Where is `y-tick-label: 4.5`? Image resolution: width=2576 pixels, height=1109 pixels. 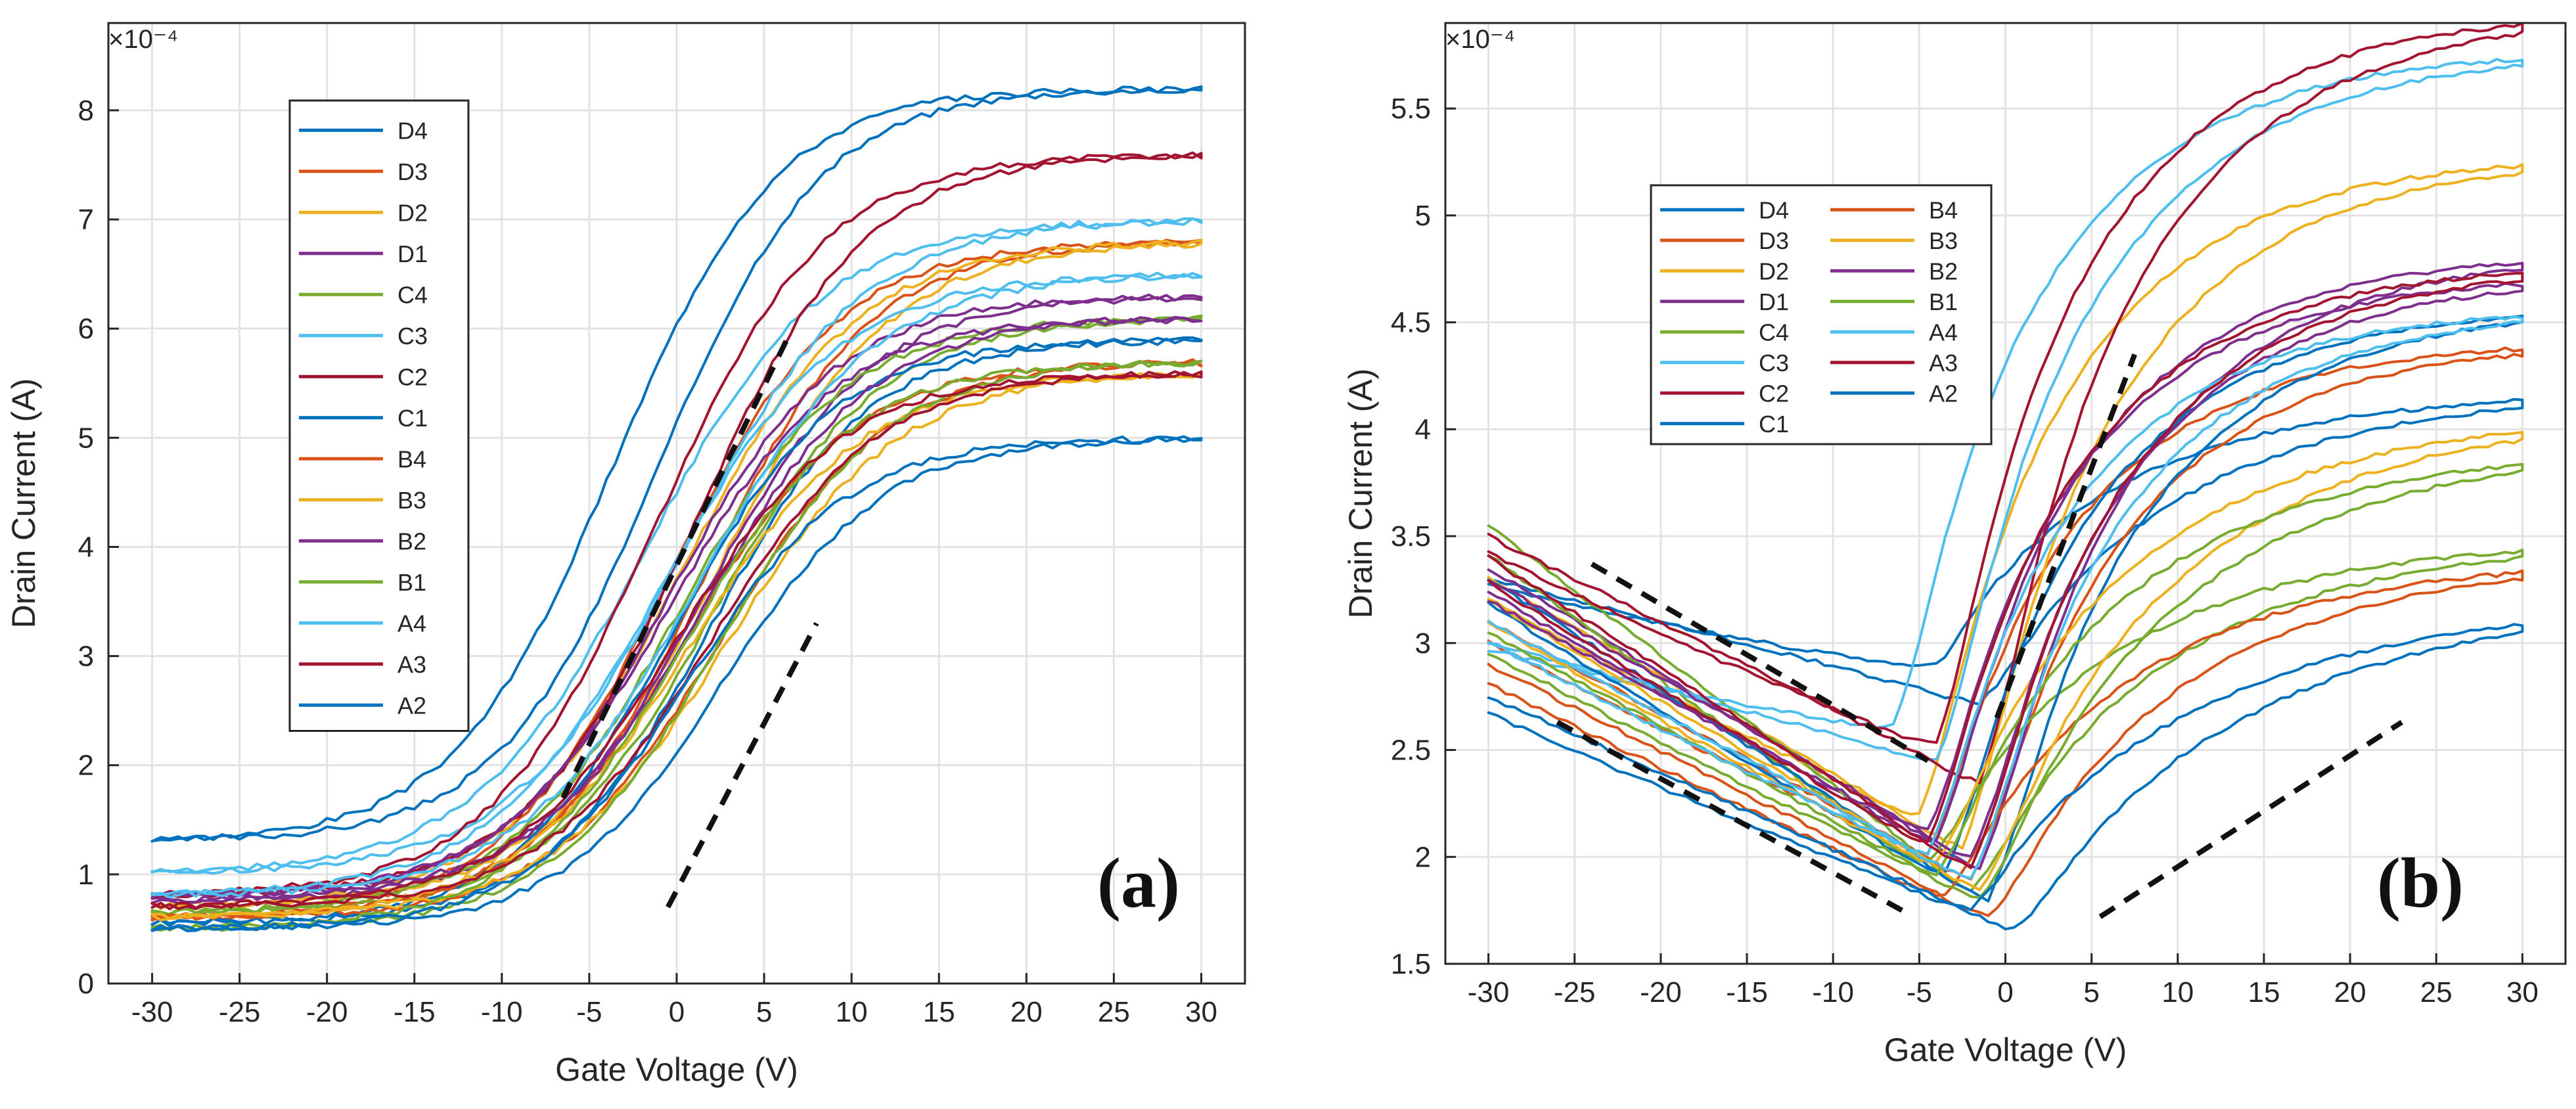 y-tick-label: 4.5 is located at coordinates (1411, 323).